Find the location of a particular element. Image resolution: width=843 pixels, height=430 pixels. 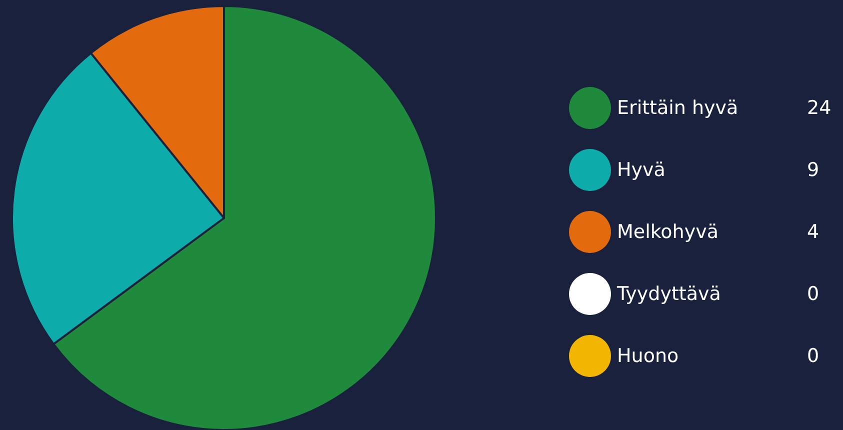

data-label: 24 is located at coordinates (819, 108).